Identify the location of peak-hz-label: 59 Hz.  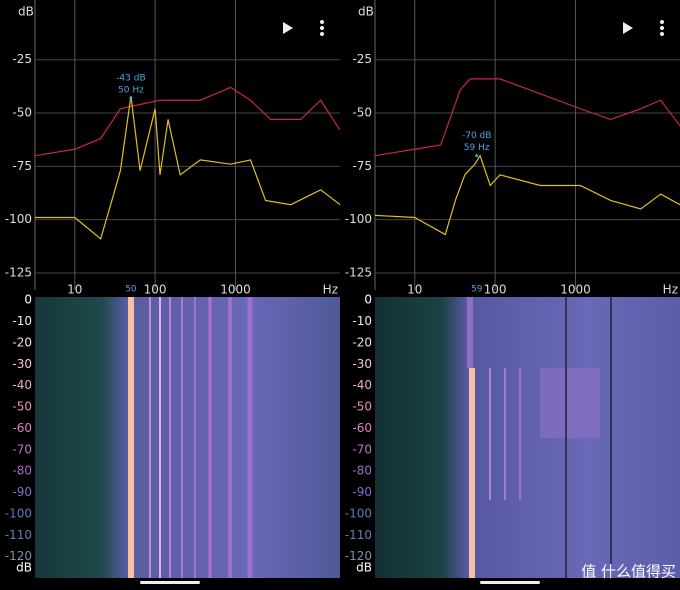
(477, 148).